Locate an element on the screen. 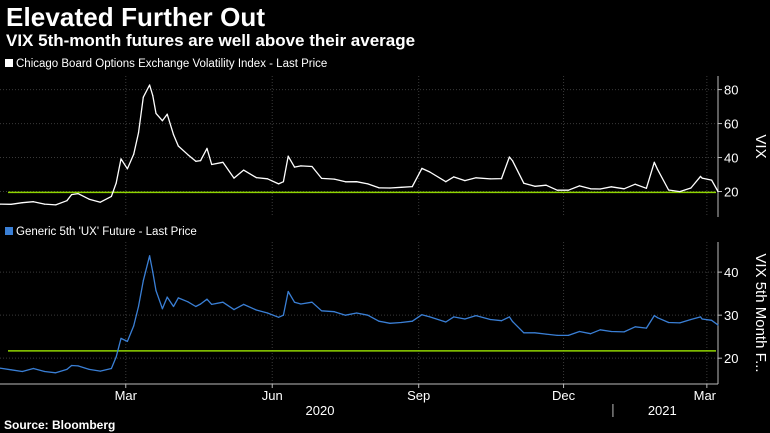 This screenshot has height=433, width=770. y-axis-title-0: VIX is located at coordinates (760, 146).